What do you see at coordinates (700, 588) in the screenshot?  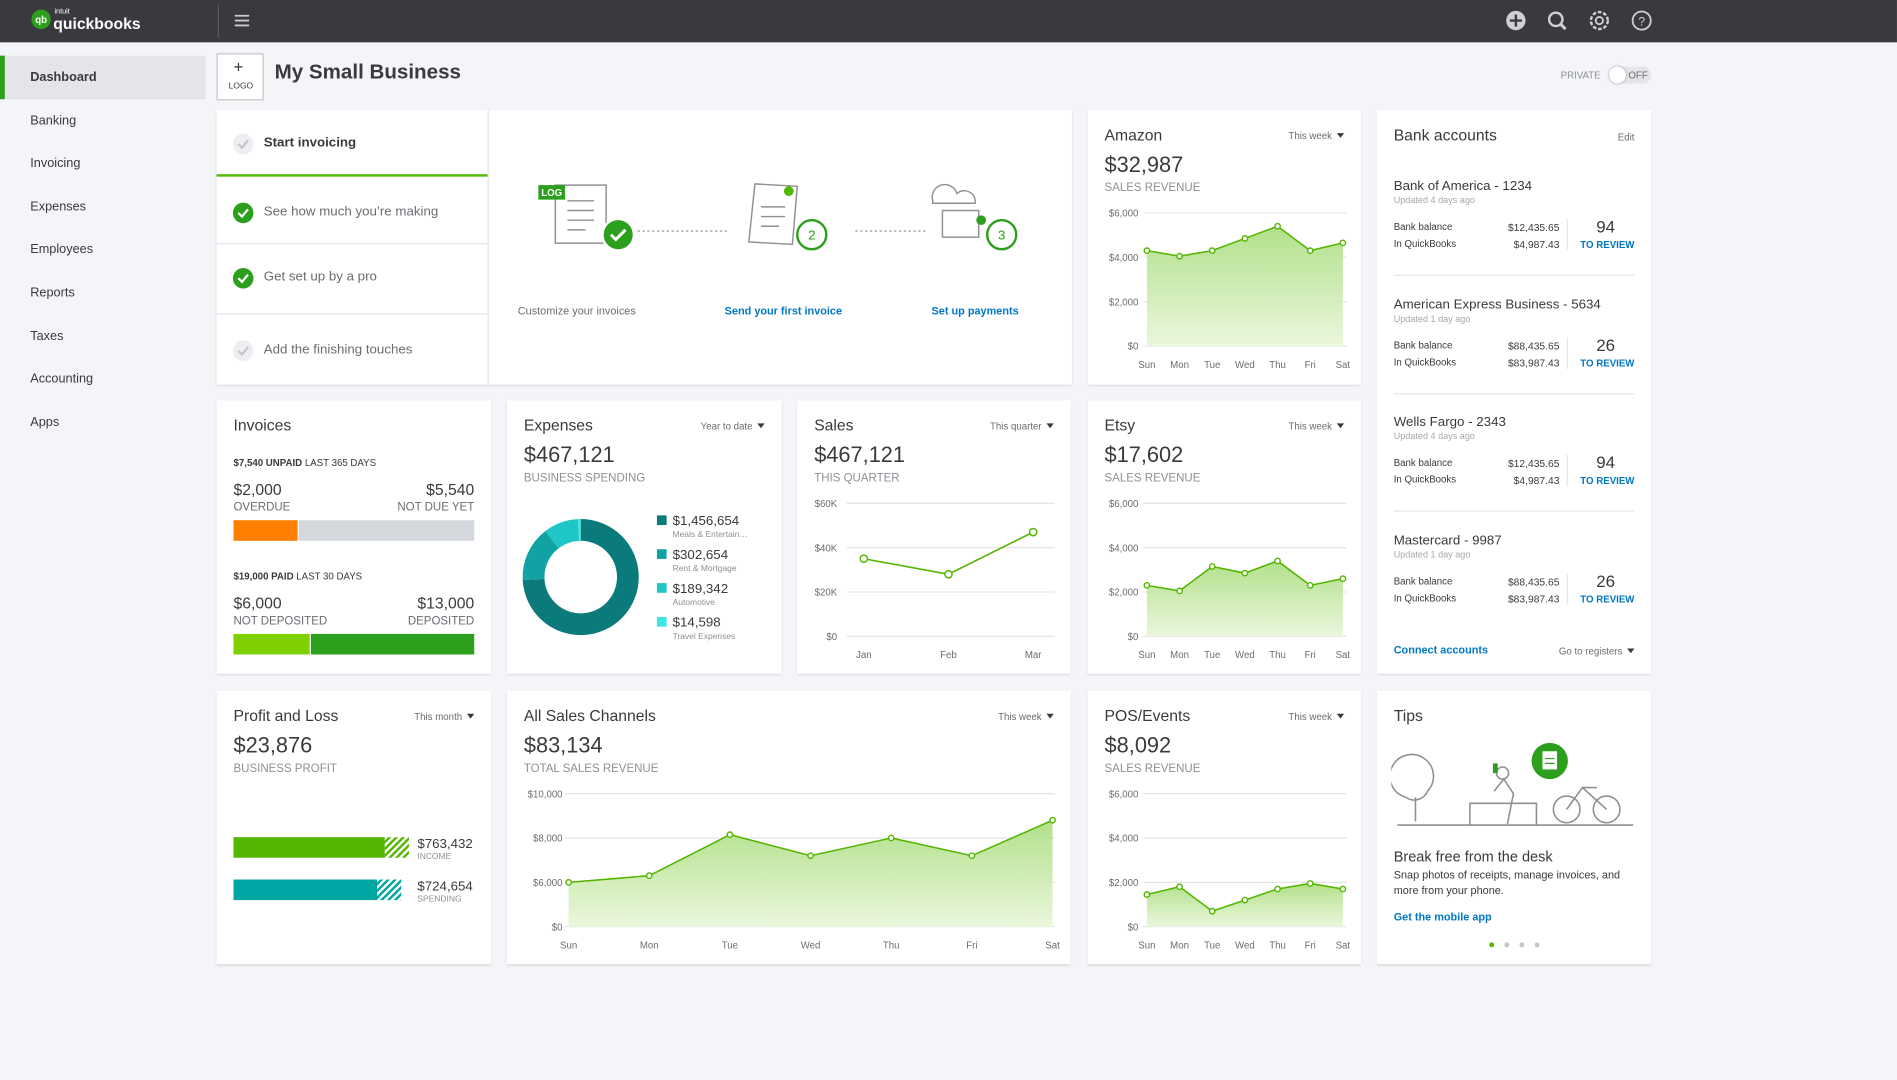 I see `legend-value: $189,342` at bounding box center [700, 588].